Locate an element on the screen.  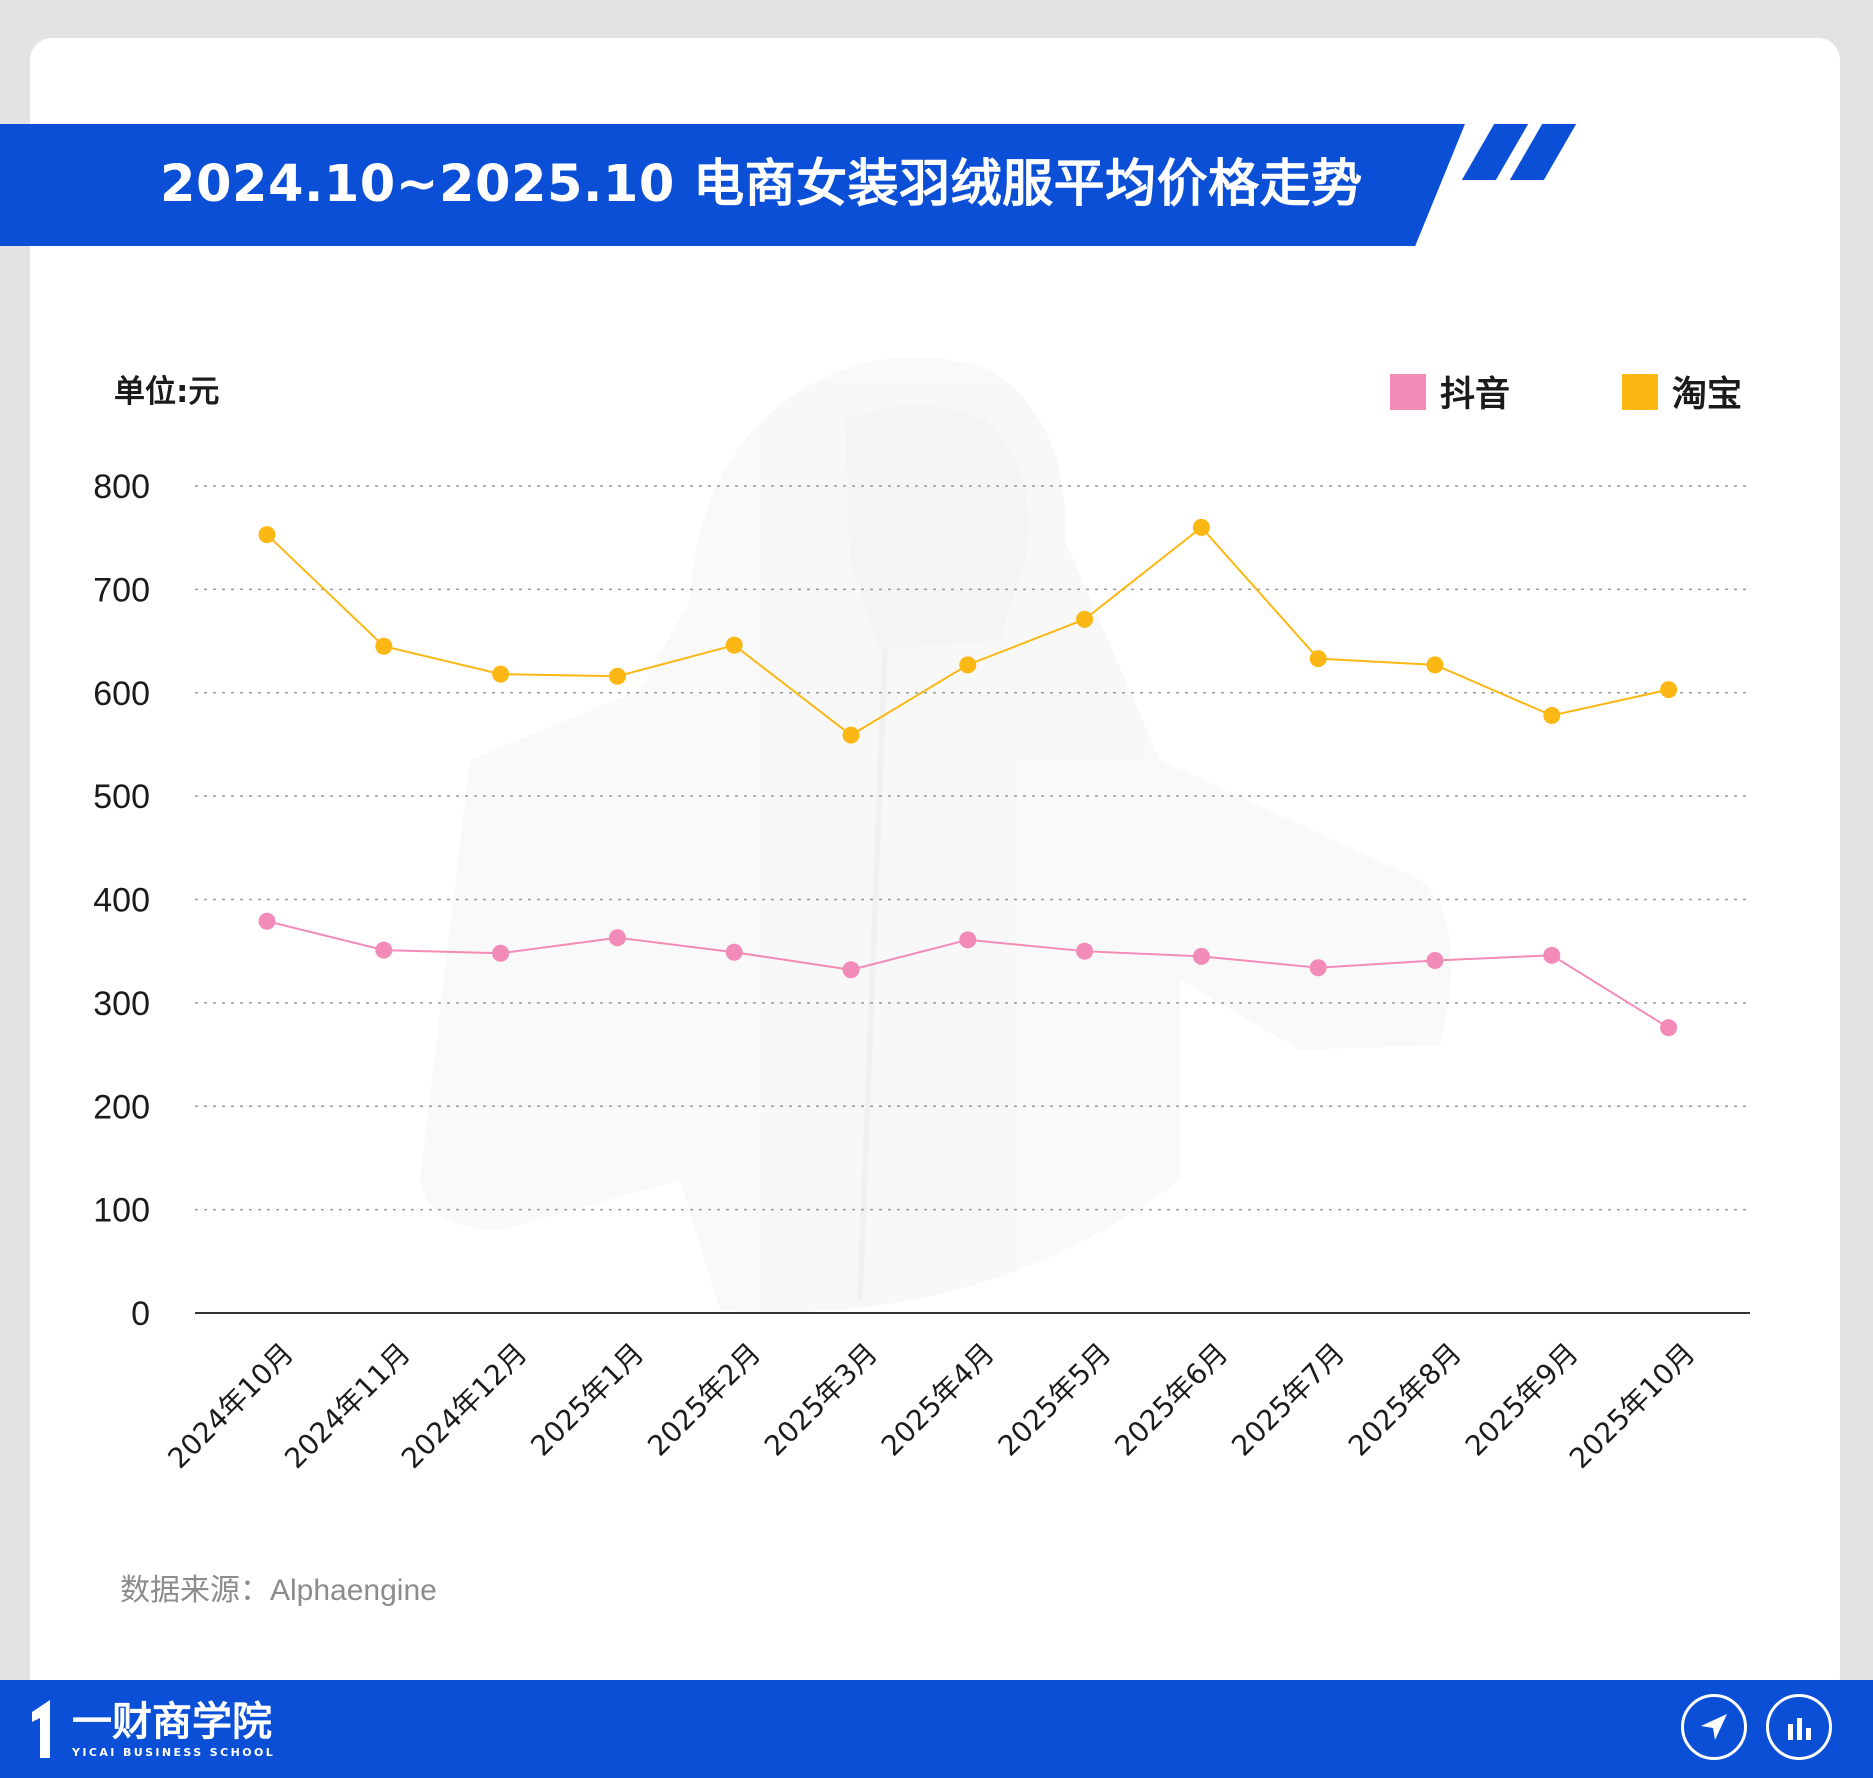
x-tick-label: 2025年4月 is located at coordinates (938, 1400).